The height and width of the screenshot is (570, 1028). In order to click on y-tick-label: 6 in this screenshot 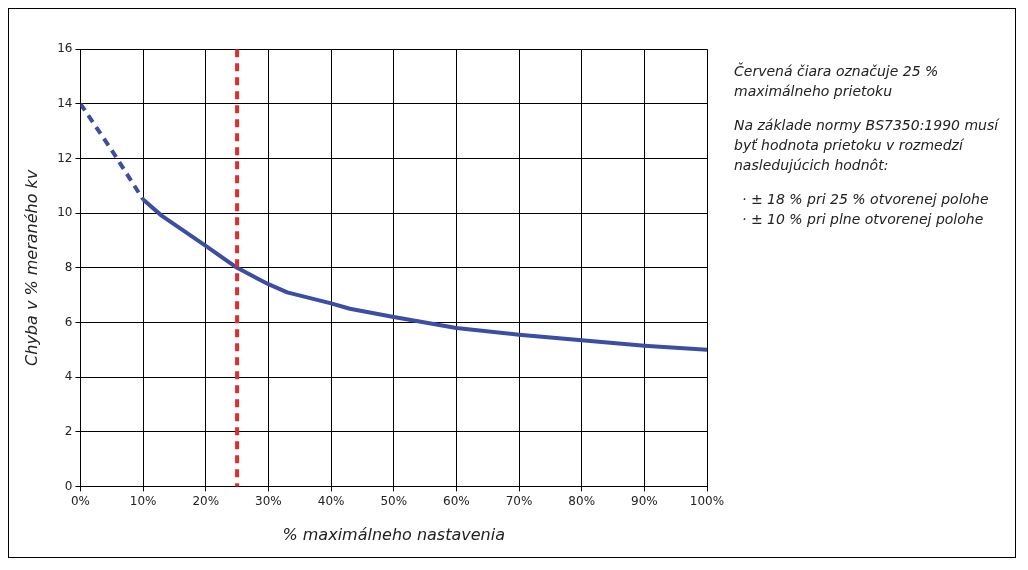, I will do `click(68, 321)`.